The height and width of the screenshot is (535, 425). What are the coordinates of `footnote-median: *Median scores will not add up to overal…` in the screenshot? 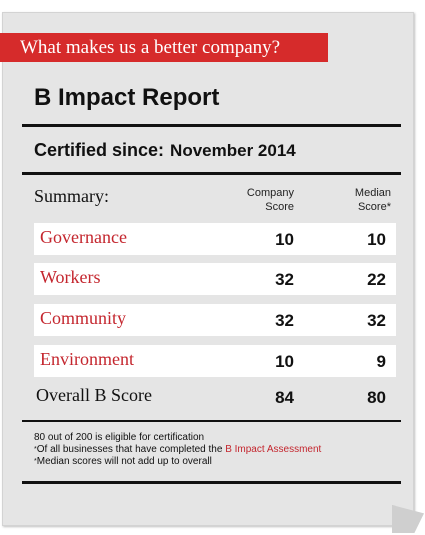 It's located at (123, 461).